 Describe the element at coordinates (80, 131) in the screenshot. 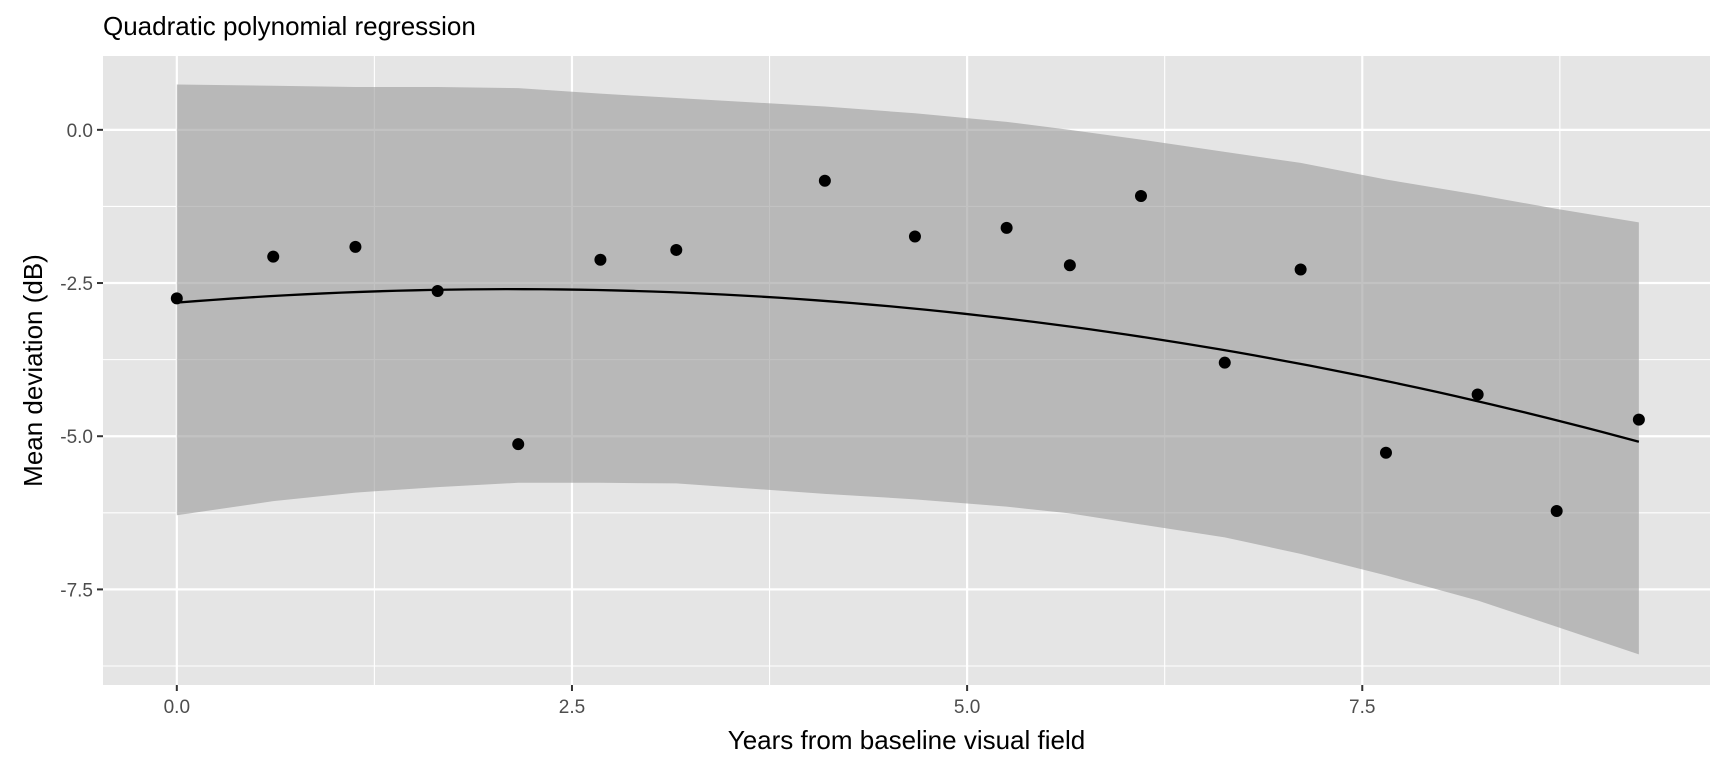

I see `y-tick-label: 0.0` at that location.